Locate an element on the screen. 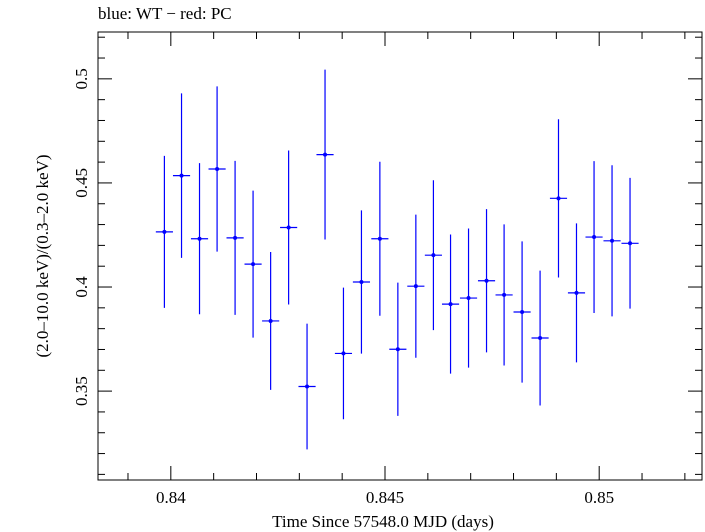 This screenshot has height=532, width=705. chart-title: blue: WT − red: PC is located at coordinates (165, 13).